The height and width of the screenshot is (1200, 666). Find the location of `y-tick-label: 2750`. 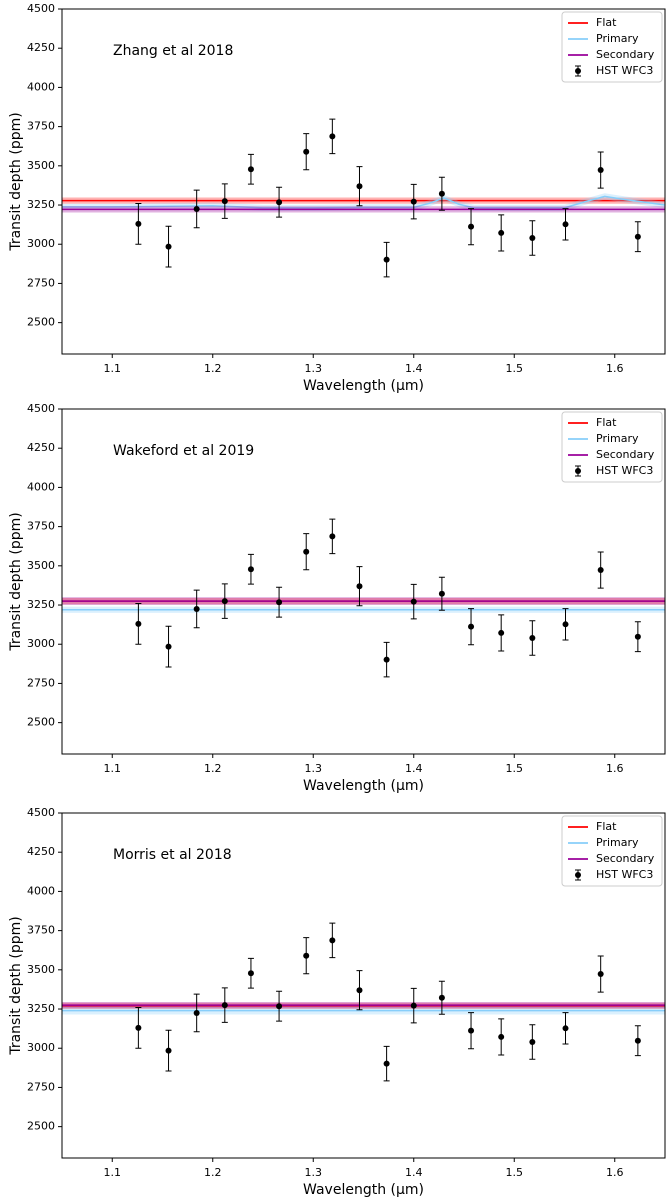

y-tick-label: 2750 is located at coordinates (41, 282).